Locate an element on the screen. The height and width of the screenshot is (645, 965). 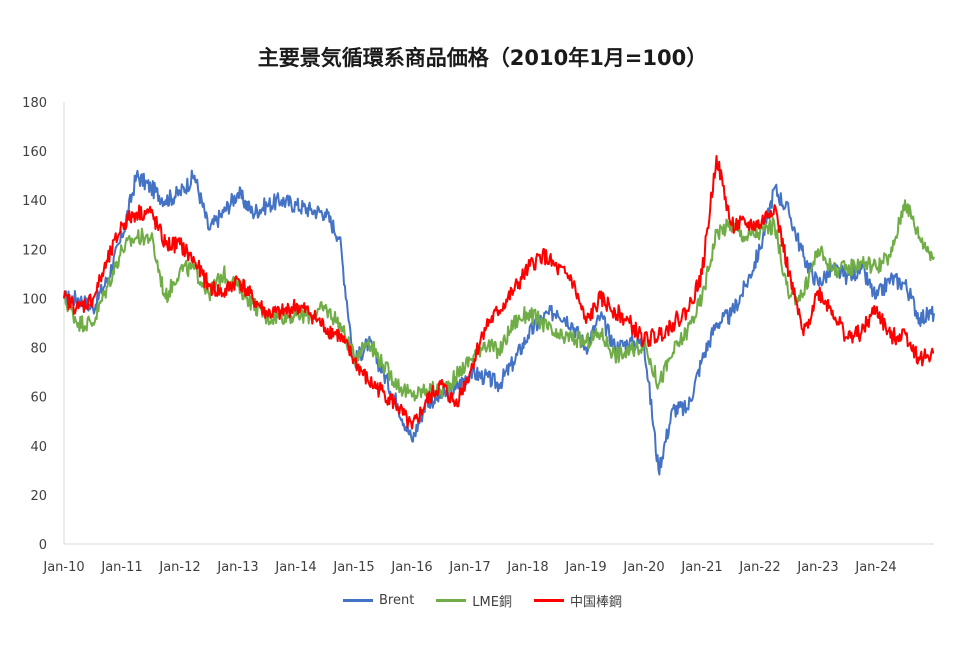
legend-item-brent: Brent is located at coordinates (378, 600).